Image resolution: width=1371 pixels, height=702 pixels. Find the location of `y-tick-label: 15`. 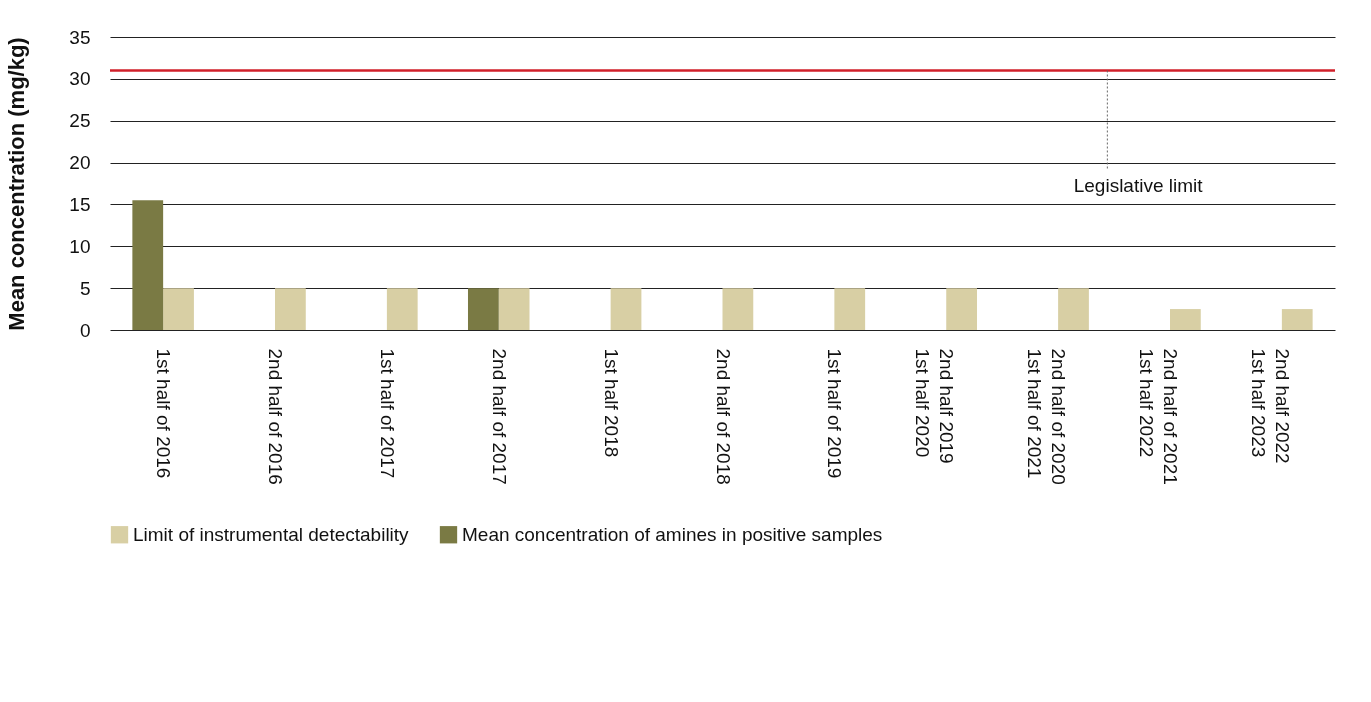

y-tick-label: 15 is located at coordinates (80, 204).